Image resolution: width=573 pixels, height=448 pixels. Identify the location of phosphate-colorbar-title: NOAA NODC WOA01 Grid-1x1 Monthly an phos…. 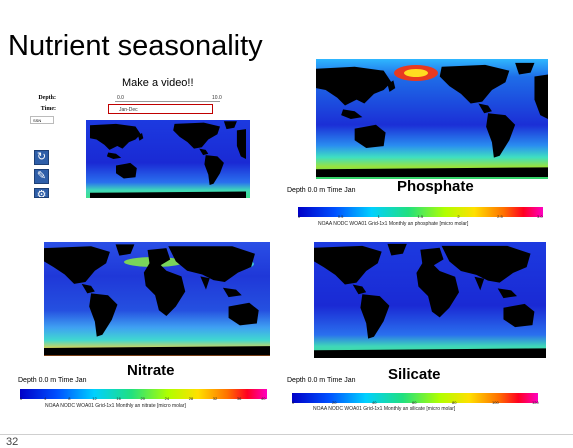
(393, 224).